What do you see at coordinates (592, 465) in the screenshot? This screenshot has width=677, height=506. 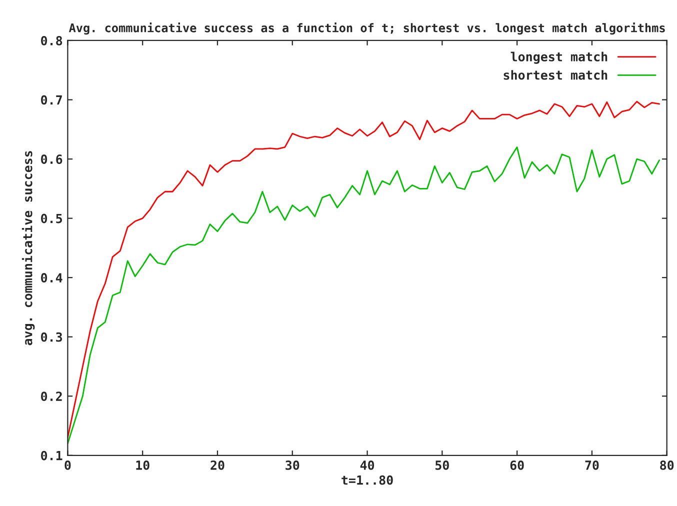 I see `x-tick-label: 70` at bounding box center [592, 465].